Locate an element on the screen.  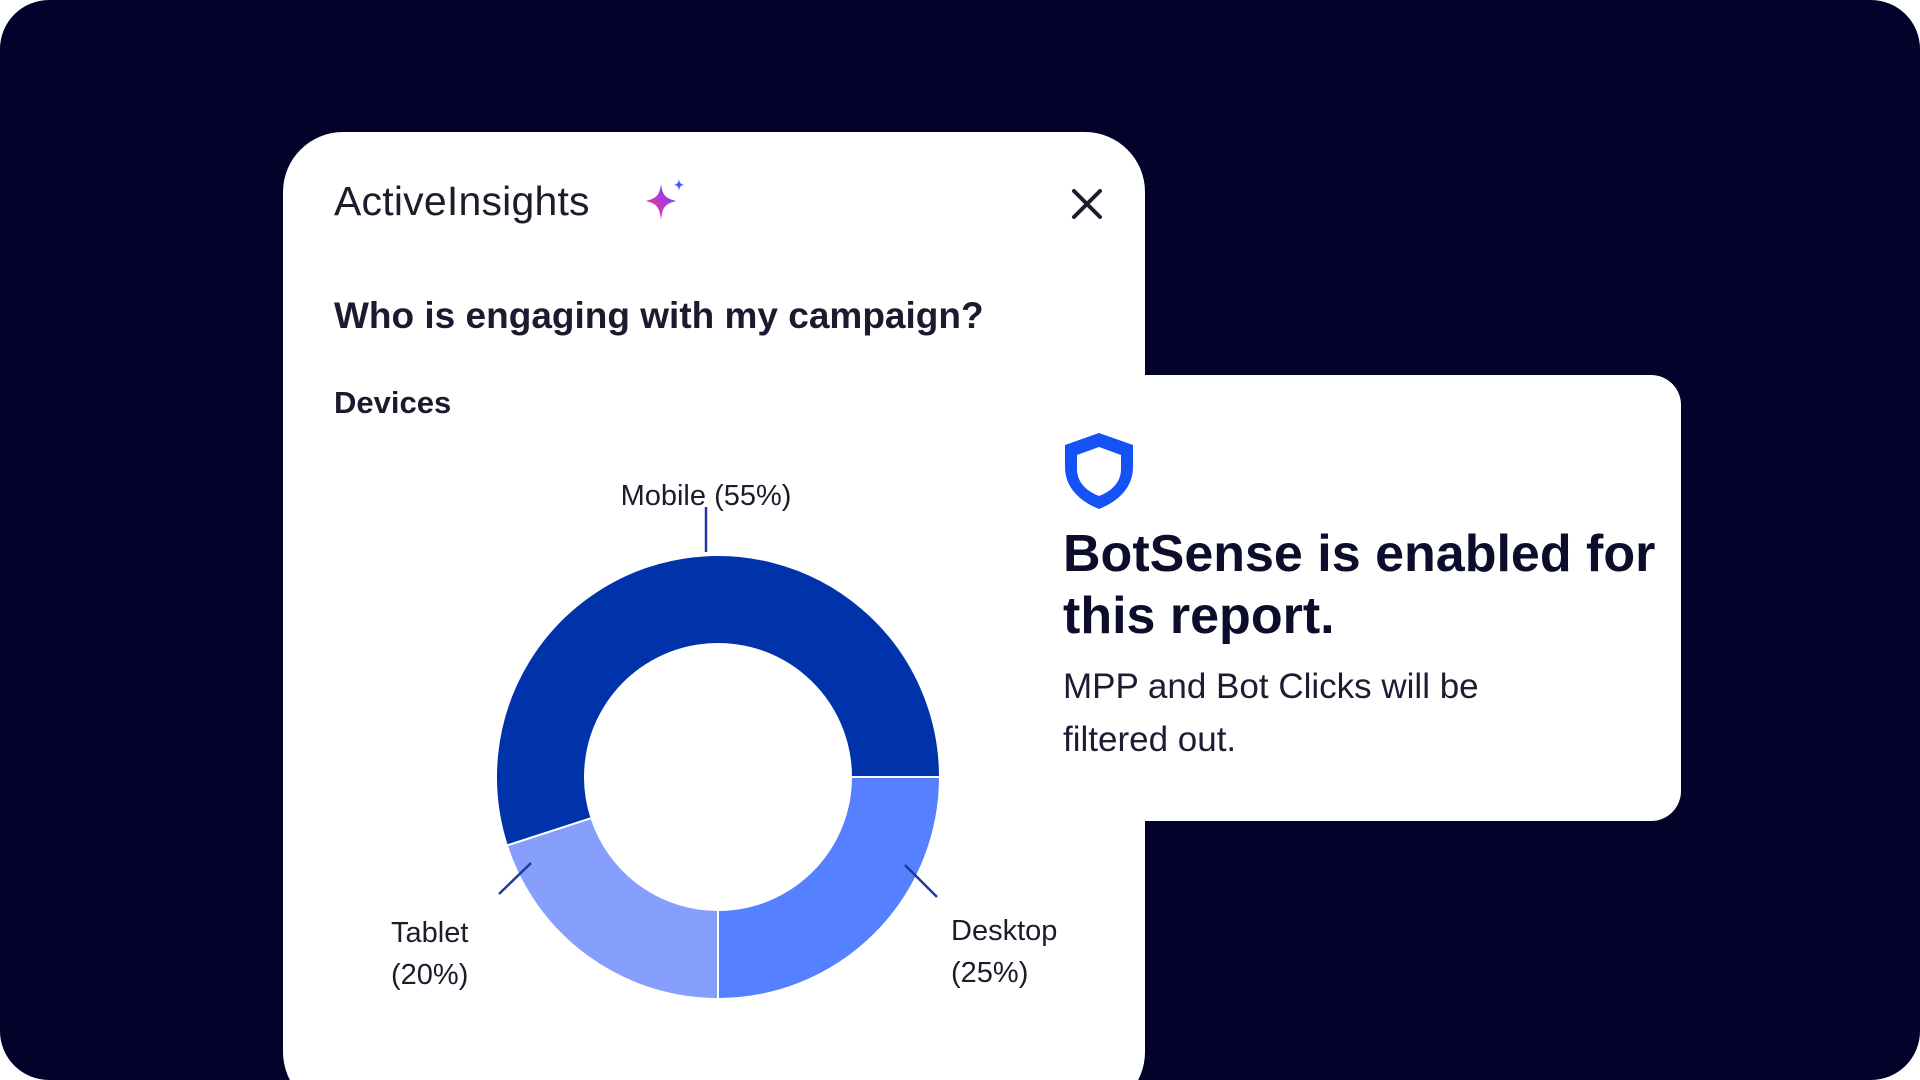
botsense-headline: BotSense is enabled for this report. is located at coordinates (1359, 585).